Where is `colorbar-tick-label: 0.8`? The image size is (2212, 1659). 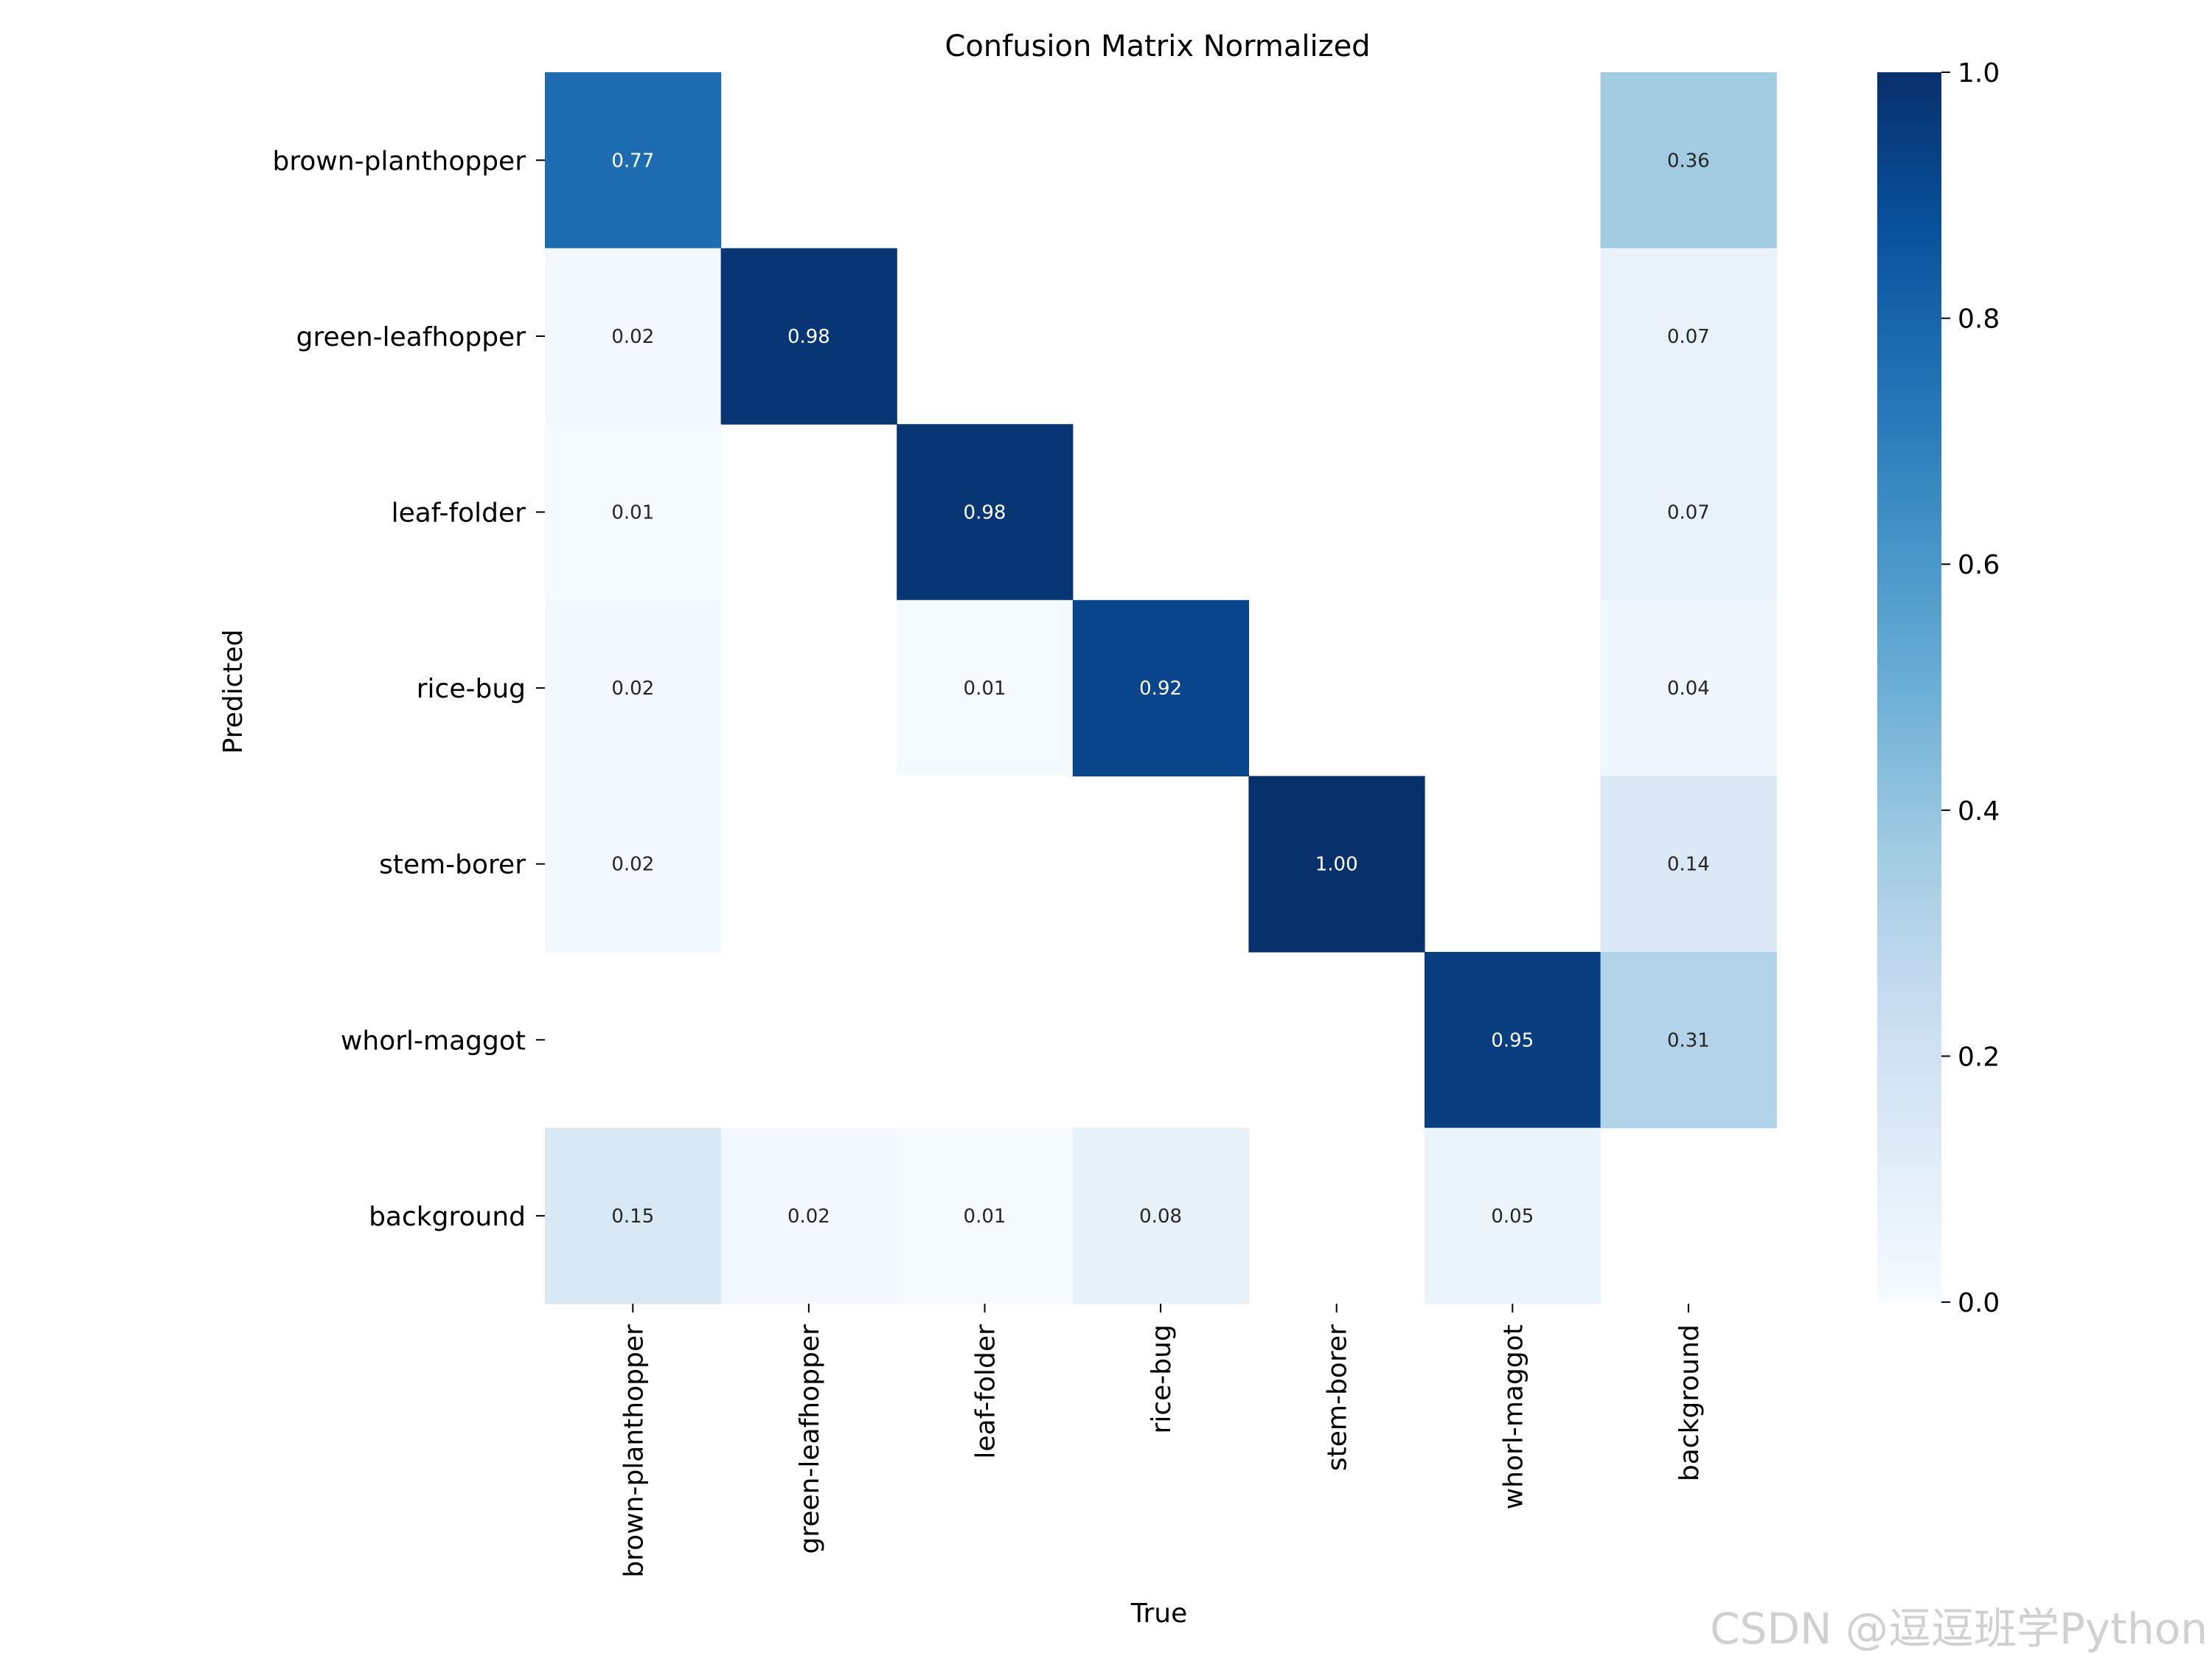
colorbar-tick-label: 0.8 is located at coordinates (1979, 320).